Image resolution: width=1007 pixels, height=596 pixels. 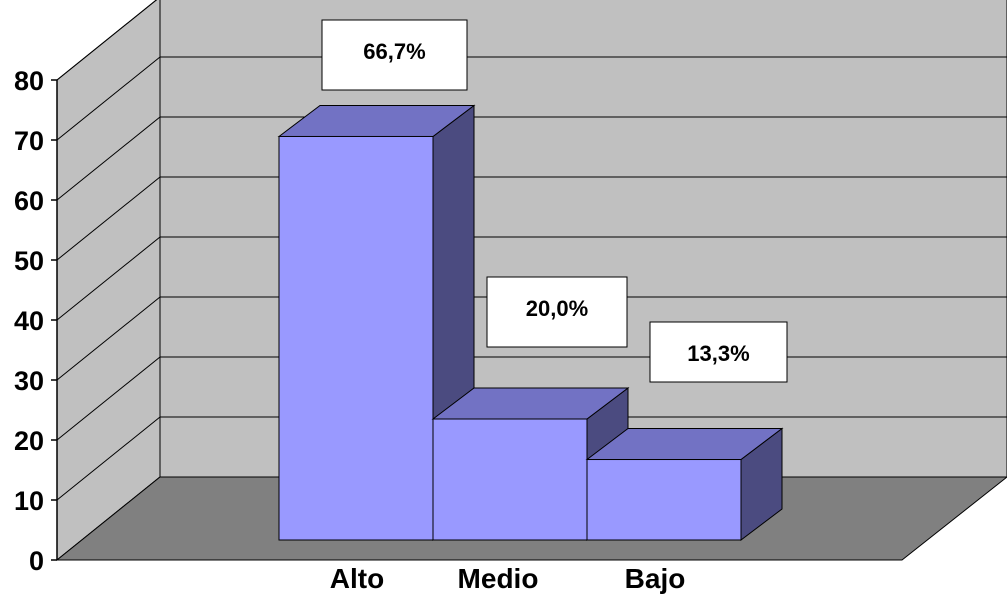 I want to click on y-tick-label: 10, so click(x=29, y=501).